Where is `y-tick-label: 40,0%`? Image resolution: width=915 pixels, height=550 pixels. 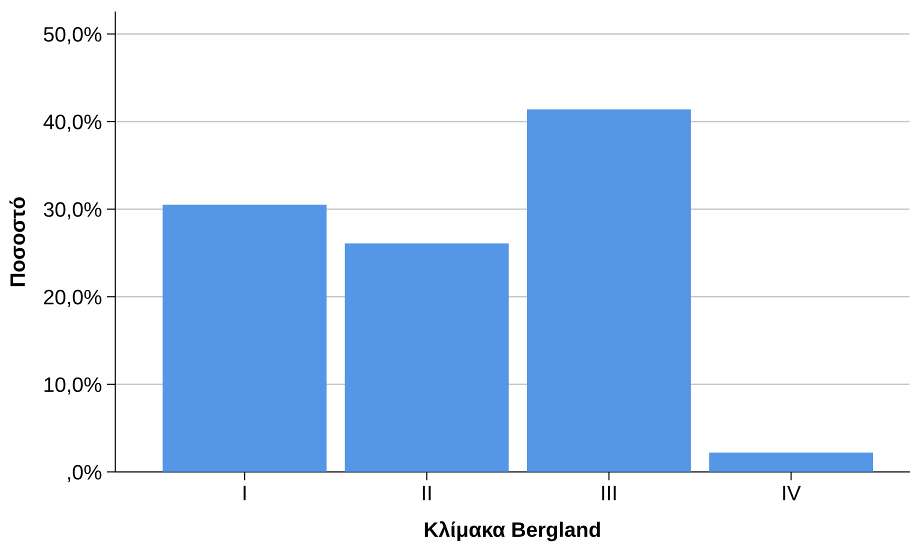
y-tick-label: 40,0% is located at coordinates (73, 123).